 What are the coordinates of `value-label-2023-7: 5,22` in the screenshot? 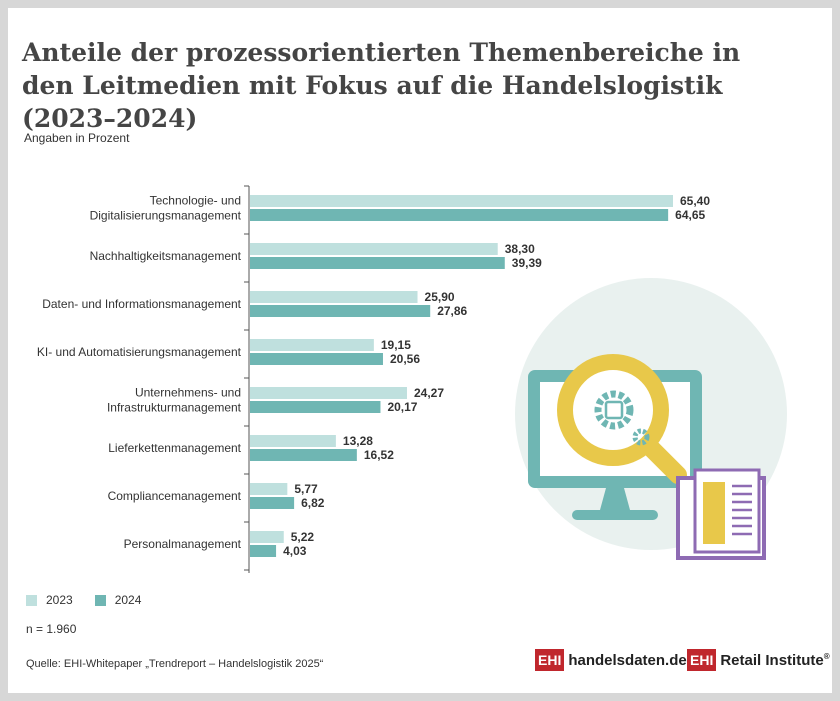 It's located at (303, 537).